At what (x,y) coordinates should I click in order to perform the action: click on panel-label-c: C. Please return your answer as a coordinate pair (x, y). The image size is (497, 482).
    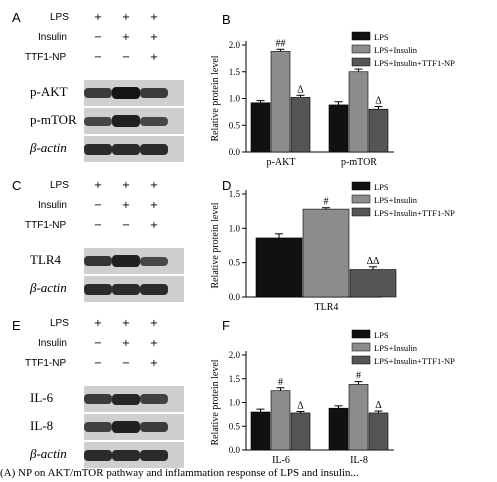
    Looking at the image, I should click on (17, 185).